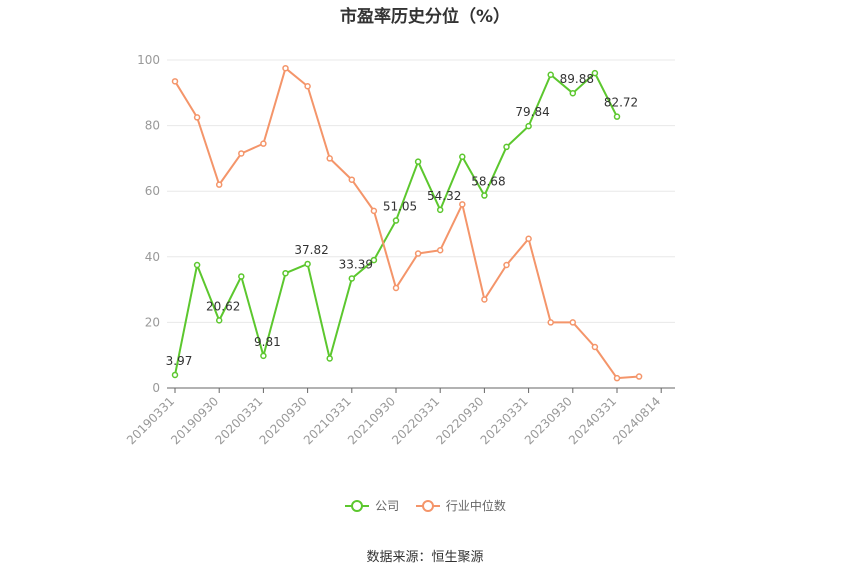 The image size is (850, 575). What do you see at coordinates (267, 342) in the screenshot?
I see `data-label-company: 9.81` at bounding box center [267, 342].